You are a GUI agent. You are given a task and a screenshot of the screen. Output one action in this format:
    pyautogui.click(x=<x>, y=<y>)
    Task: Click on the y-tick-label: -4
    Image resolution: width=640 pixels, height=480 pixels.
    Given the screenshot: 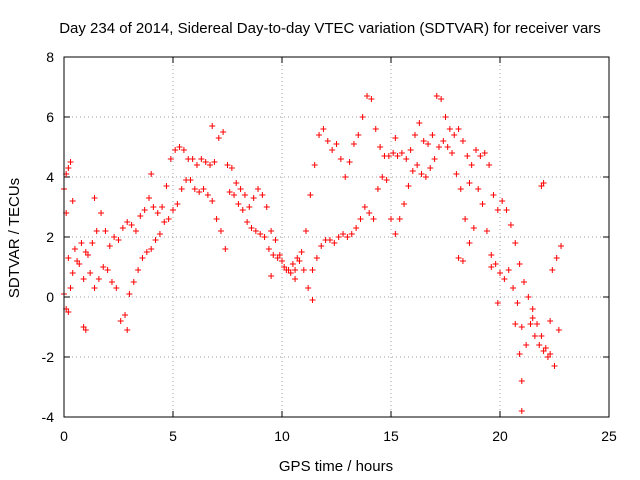 What is the action you would take?
    pyautogui.click(x=48, y=417)
    